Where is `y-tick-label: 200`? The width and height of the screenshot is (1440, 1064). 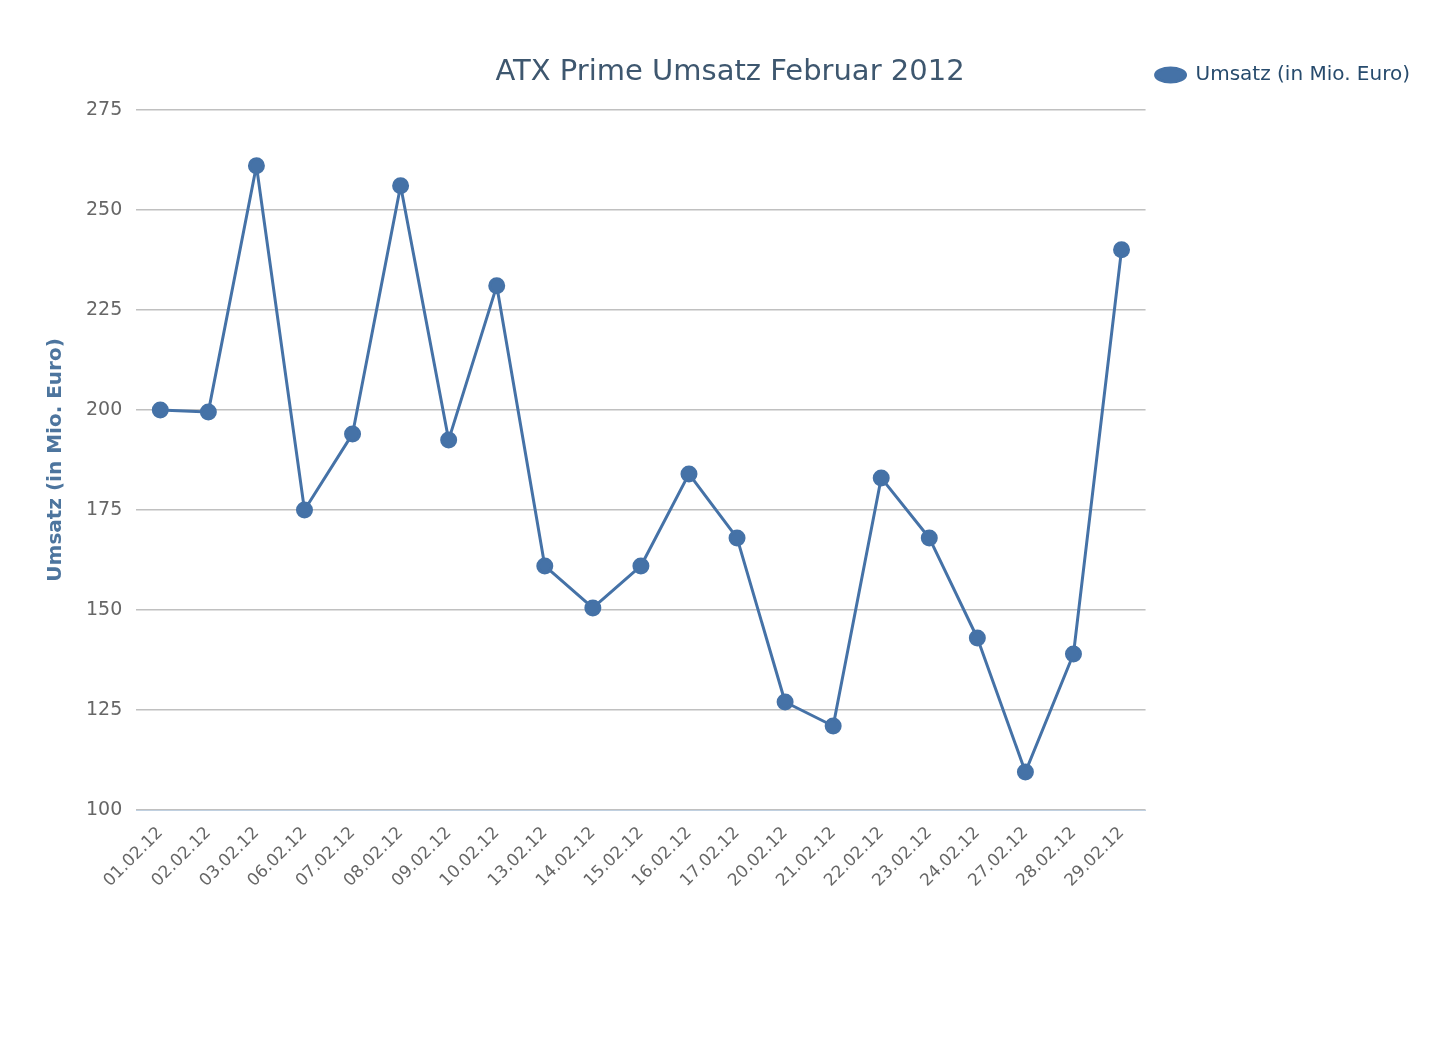
y-tick-label: 200 is located at coordinates (104, 407).